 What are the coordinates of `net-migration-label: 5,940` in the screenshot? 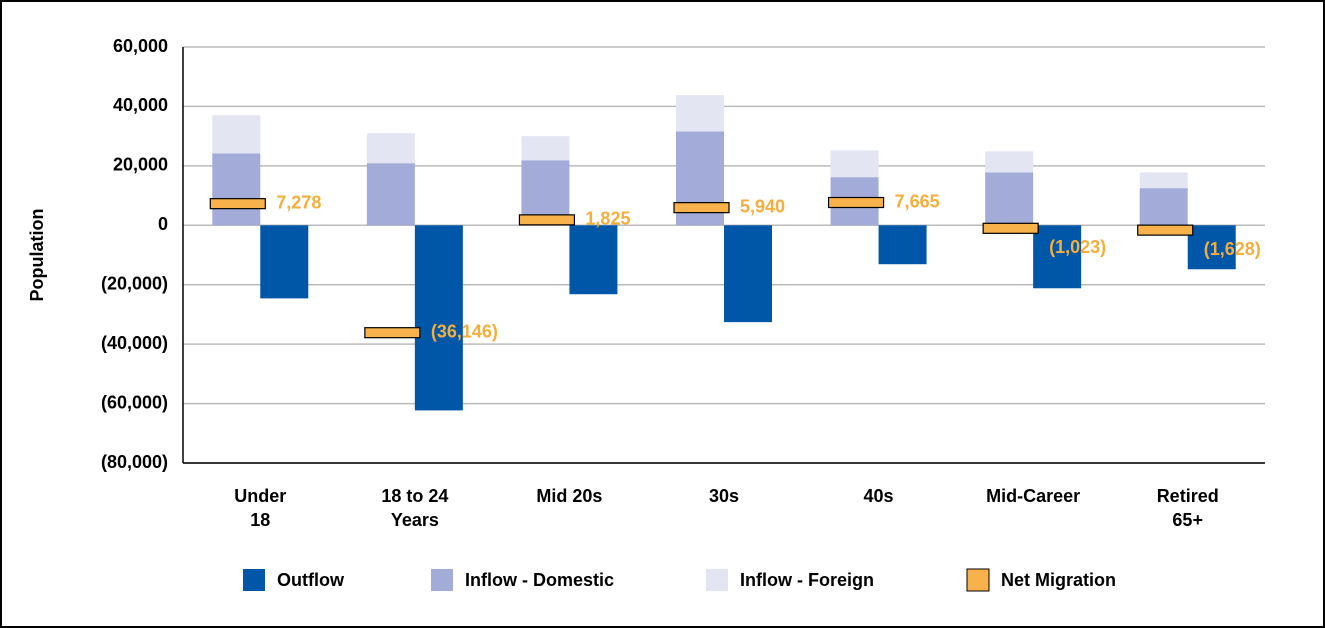 It's located at (762, 206).